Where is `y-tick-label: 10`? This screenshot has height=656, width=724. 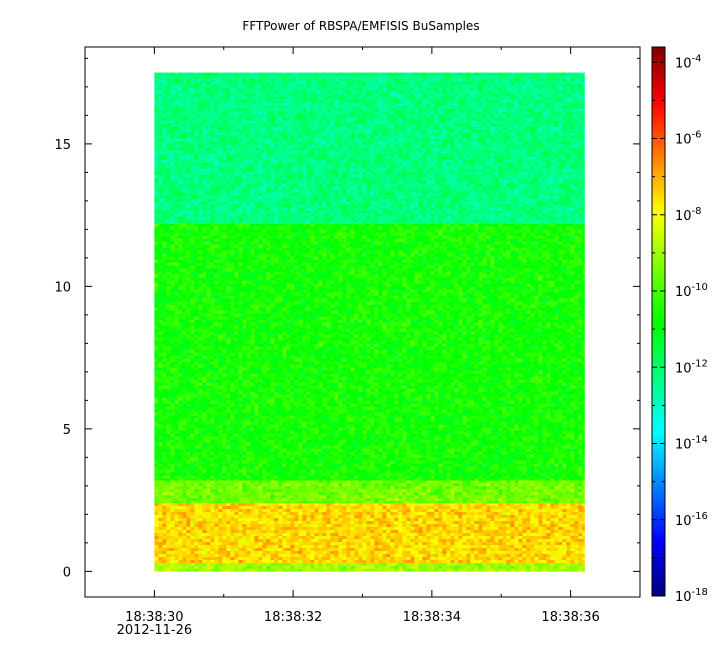
y-tick-label: 10 is located at coordinates (62, 287).